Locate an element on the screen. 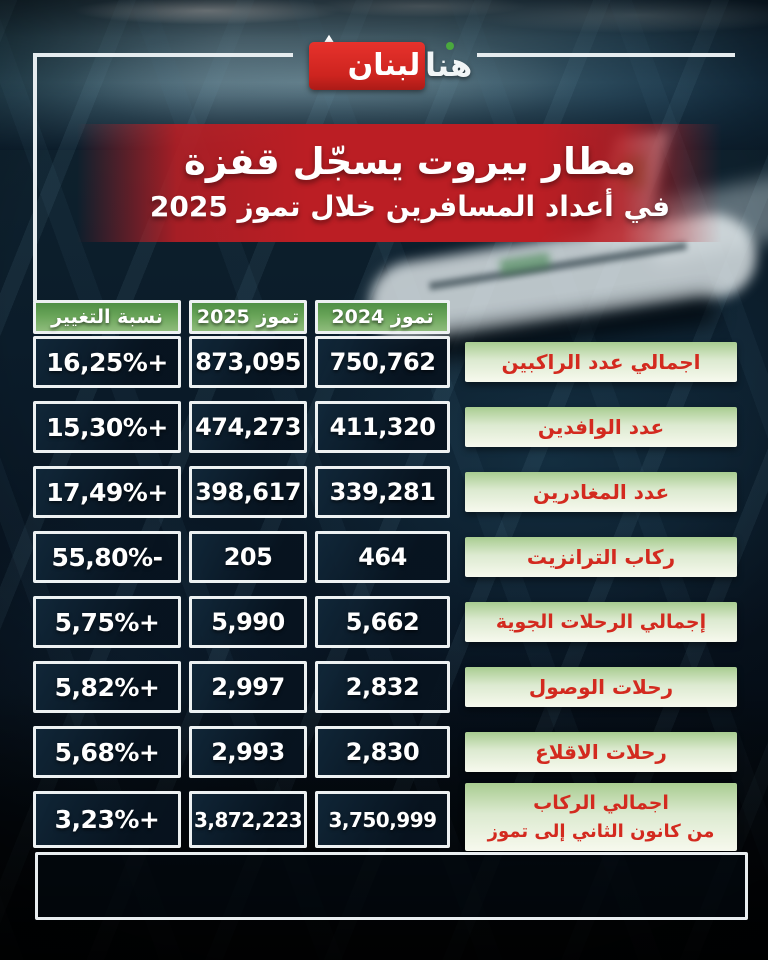 The height and width of the screenshot is (960, 768). change-pct-cell: 16,25%+ is located at coordinates (107, 362).